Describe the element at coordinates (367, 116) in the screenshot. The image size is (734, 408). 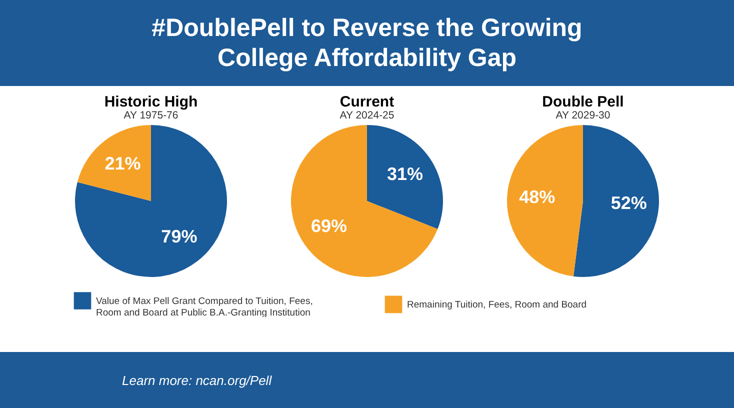
I see `chart-subtitle: AY 2024-25` at that location.